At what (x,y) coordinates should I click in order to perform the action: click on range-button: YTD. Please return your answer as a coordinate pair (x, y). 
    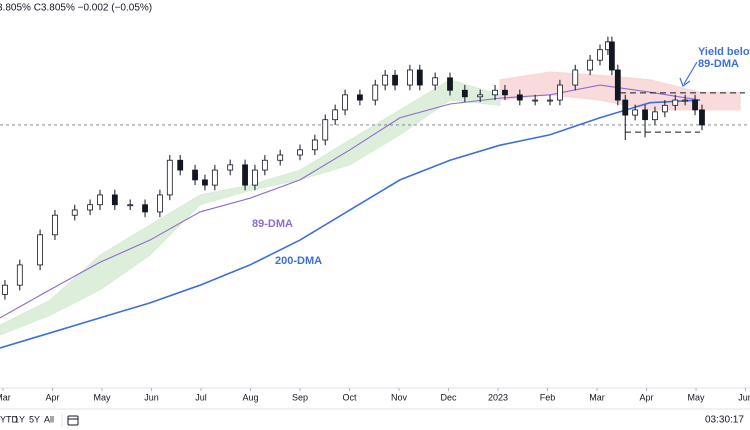
    Looking at the image, I should click on (9, 419).